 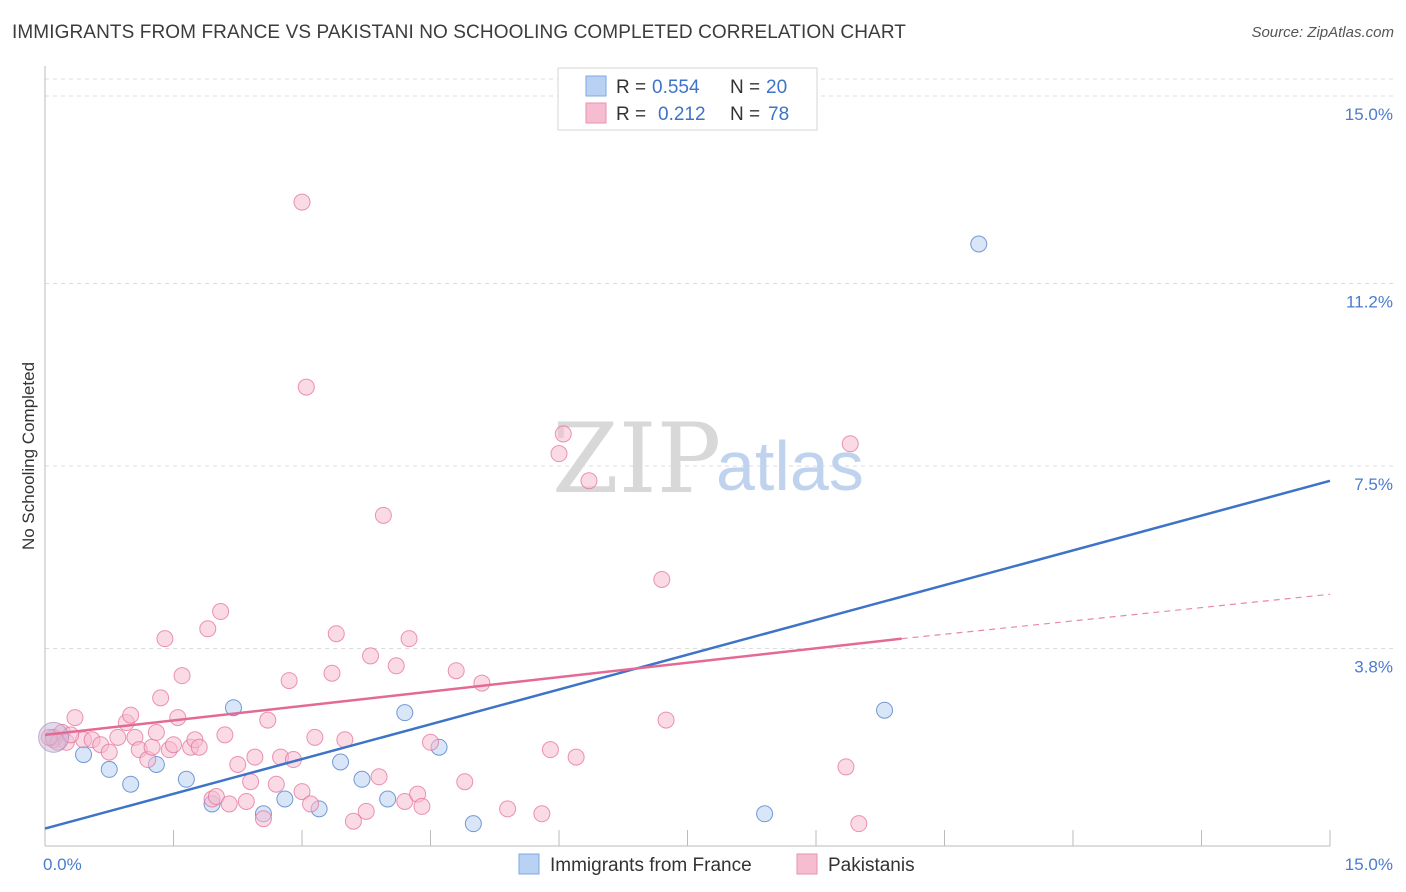 I want to click on legend-n-value-2: 78, so click(x=778, y=114).